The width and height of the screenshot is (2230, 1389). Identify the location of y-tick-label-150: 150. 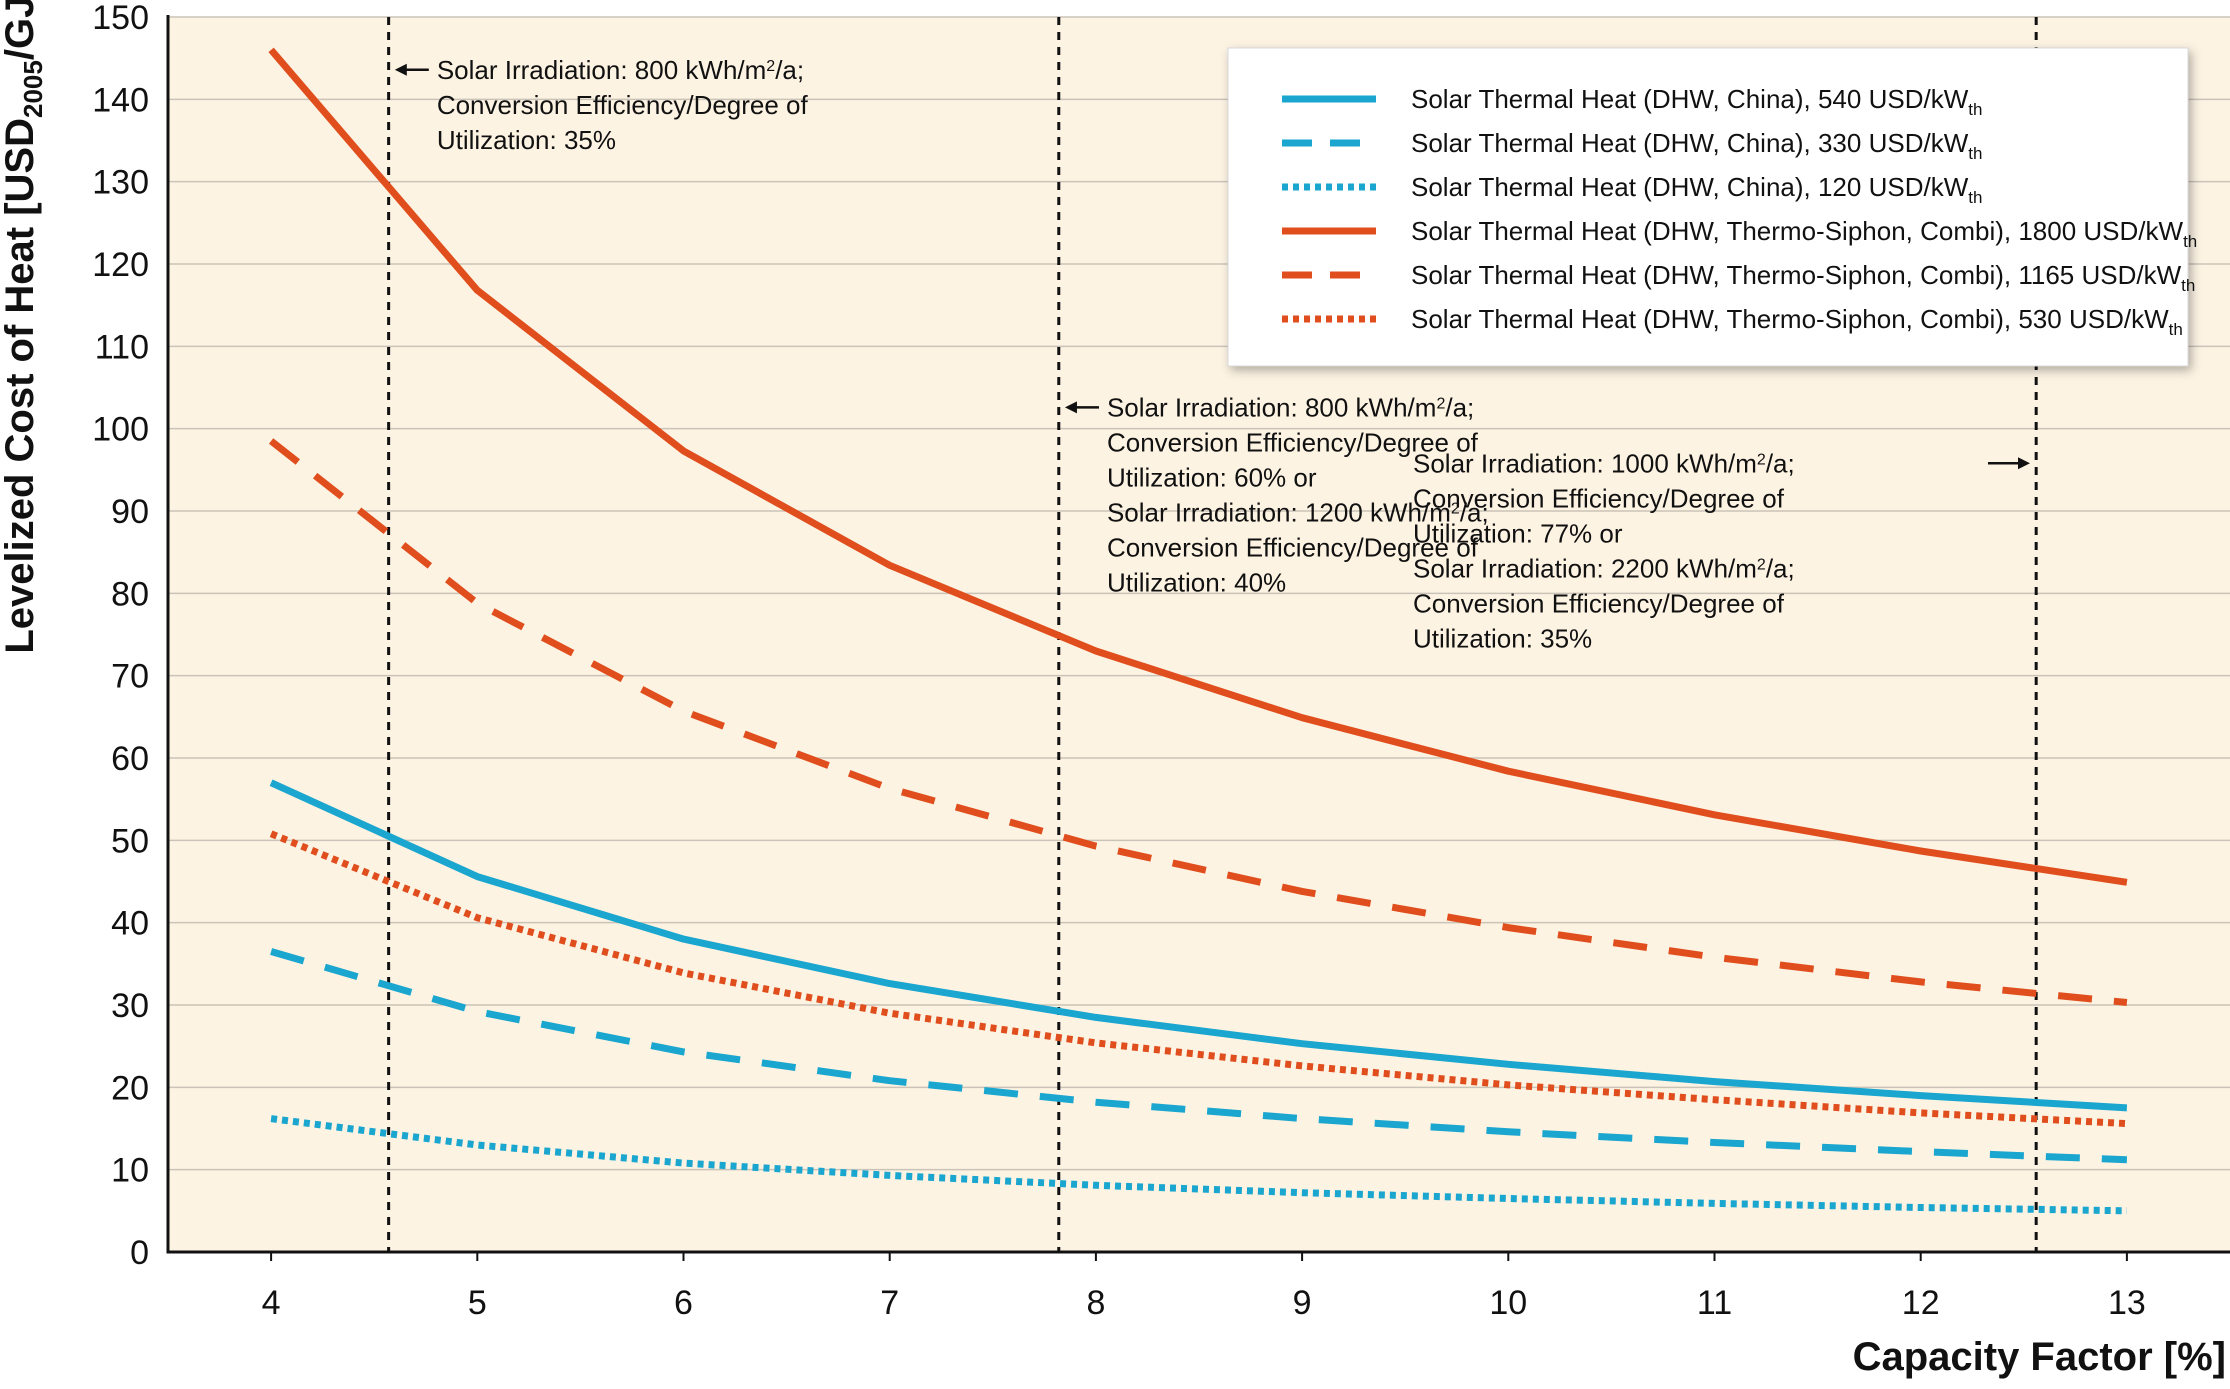
(120, 18).